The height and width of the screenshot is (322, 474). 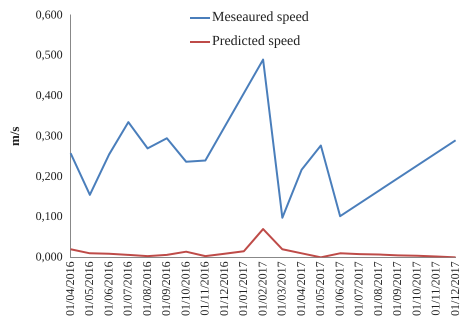 I want to click on y-tick-label: 0,200, so click(x=49, y=175).